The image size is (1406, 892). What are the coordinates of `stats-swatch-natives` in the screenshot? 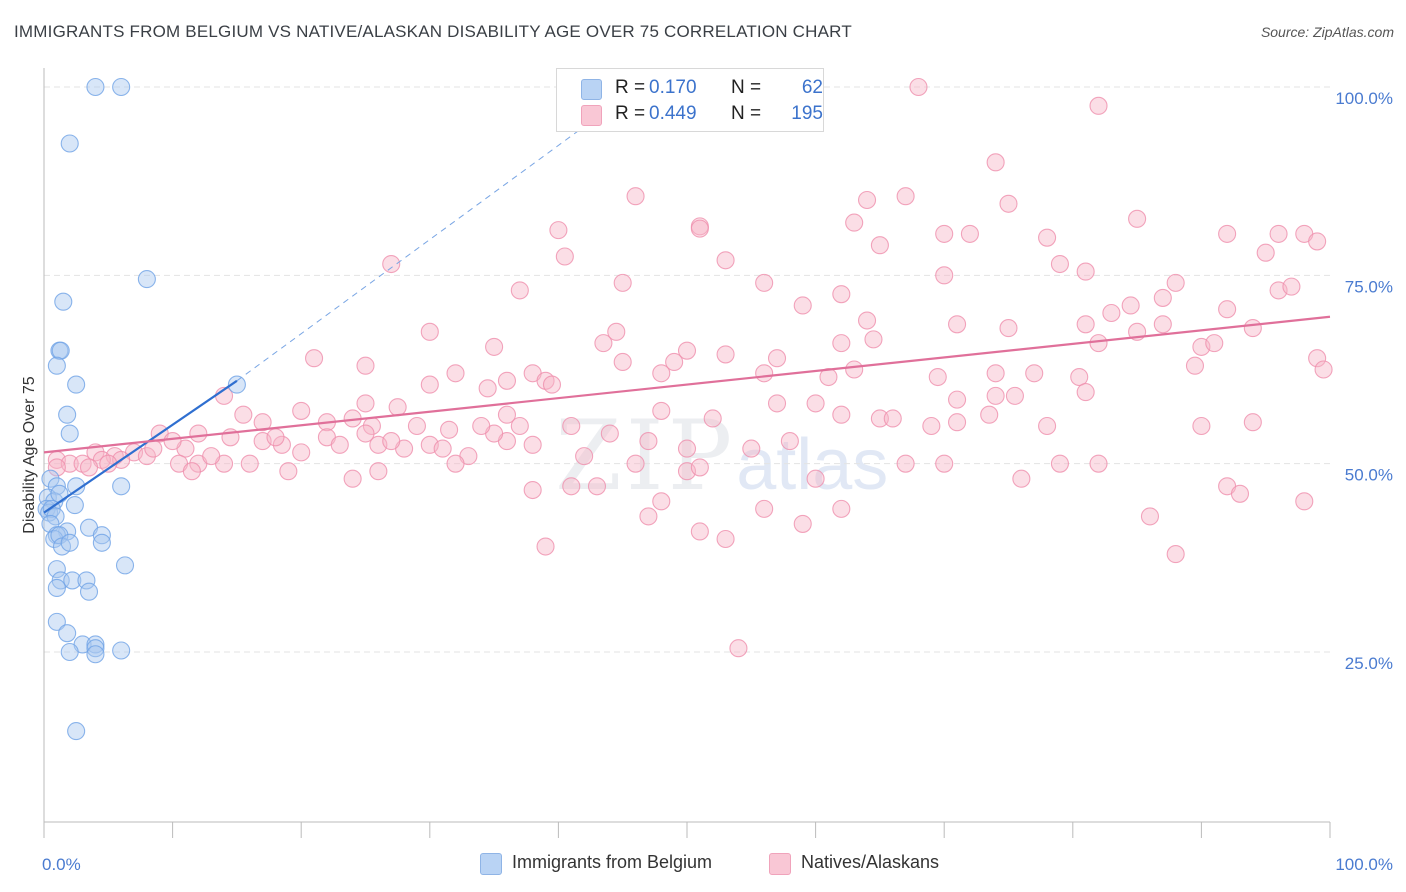 It's located at (591, 115).